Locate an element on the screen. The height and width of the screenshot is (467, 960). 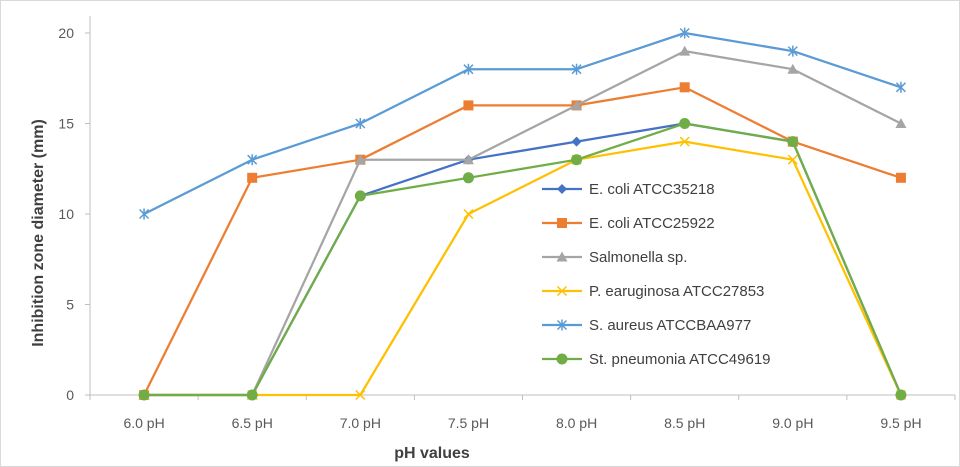
legend-label: E. coli ATCC25922 is located at coordinates (652, 223).